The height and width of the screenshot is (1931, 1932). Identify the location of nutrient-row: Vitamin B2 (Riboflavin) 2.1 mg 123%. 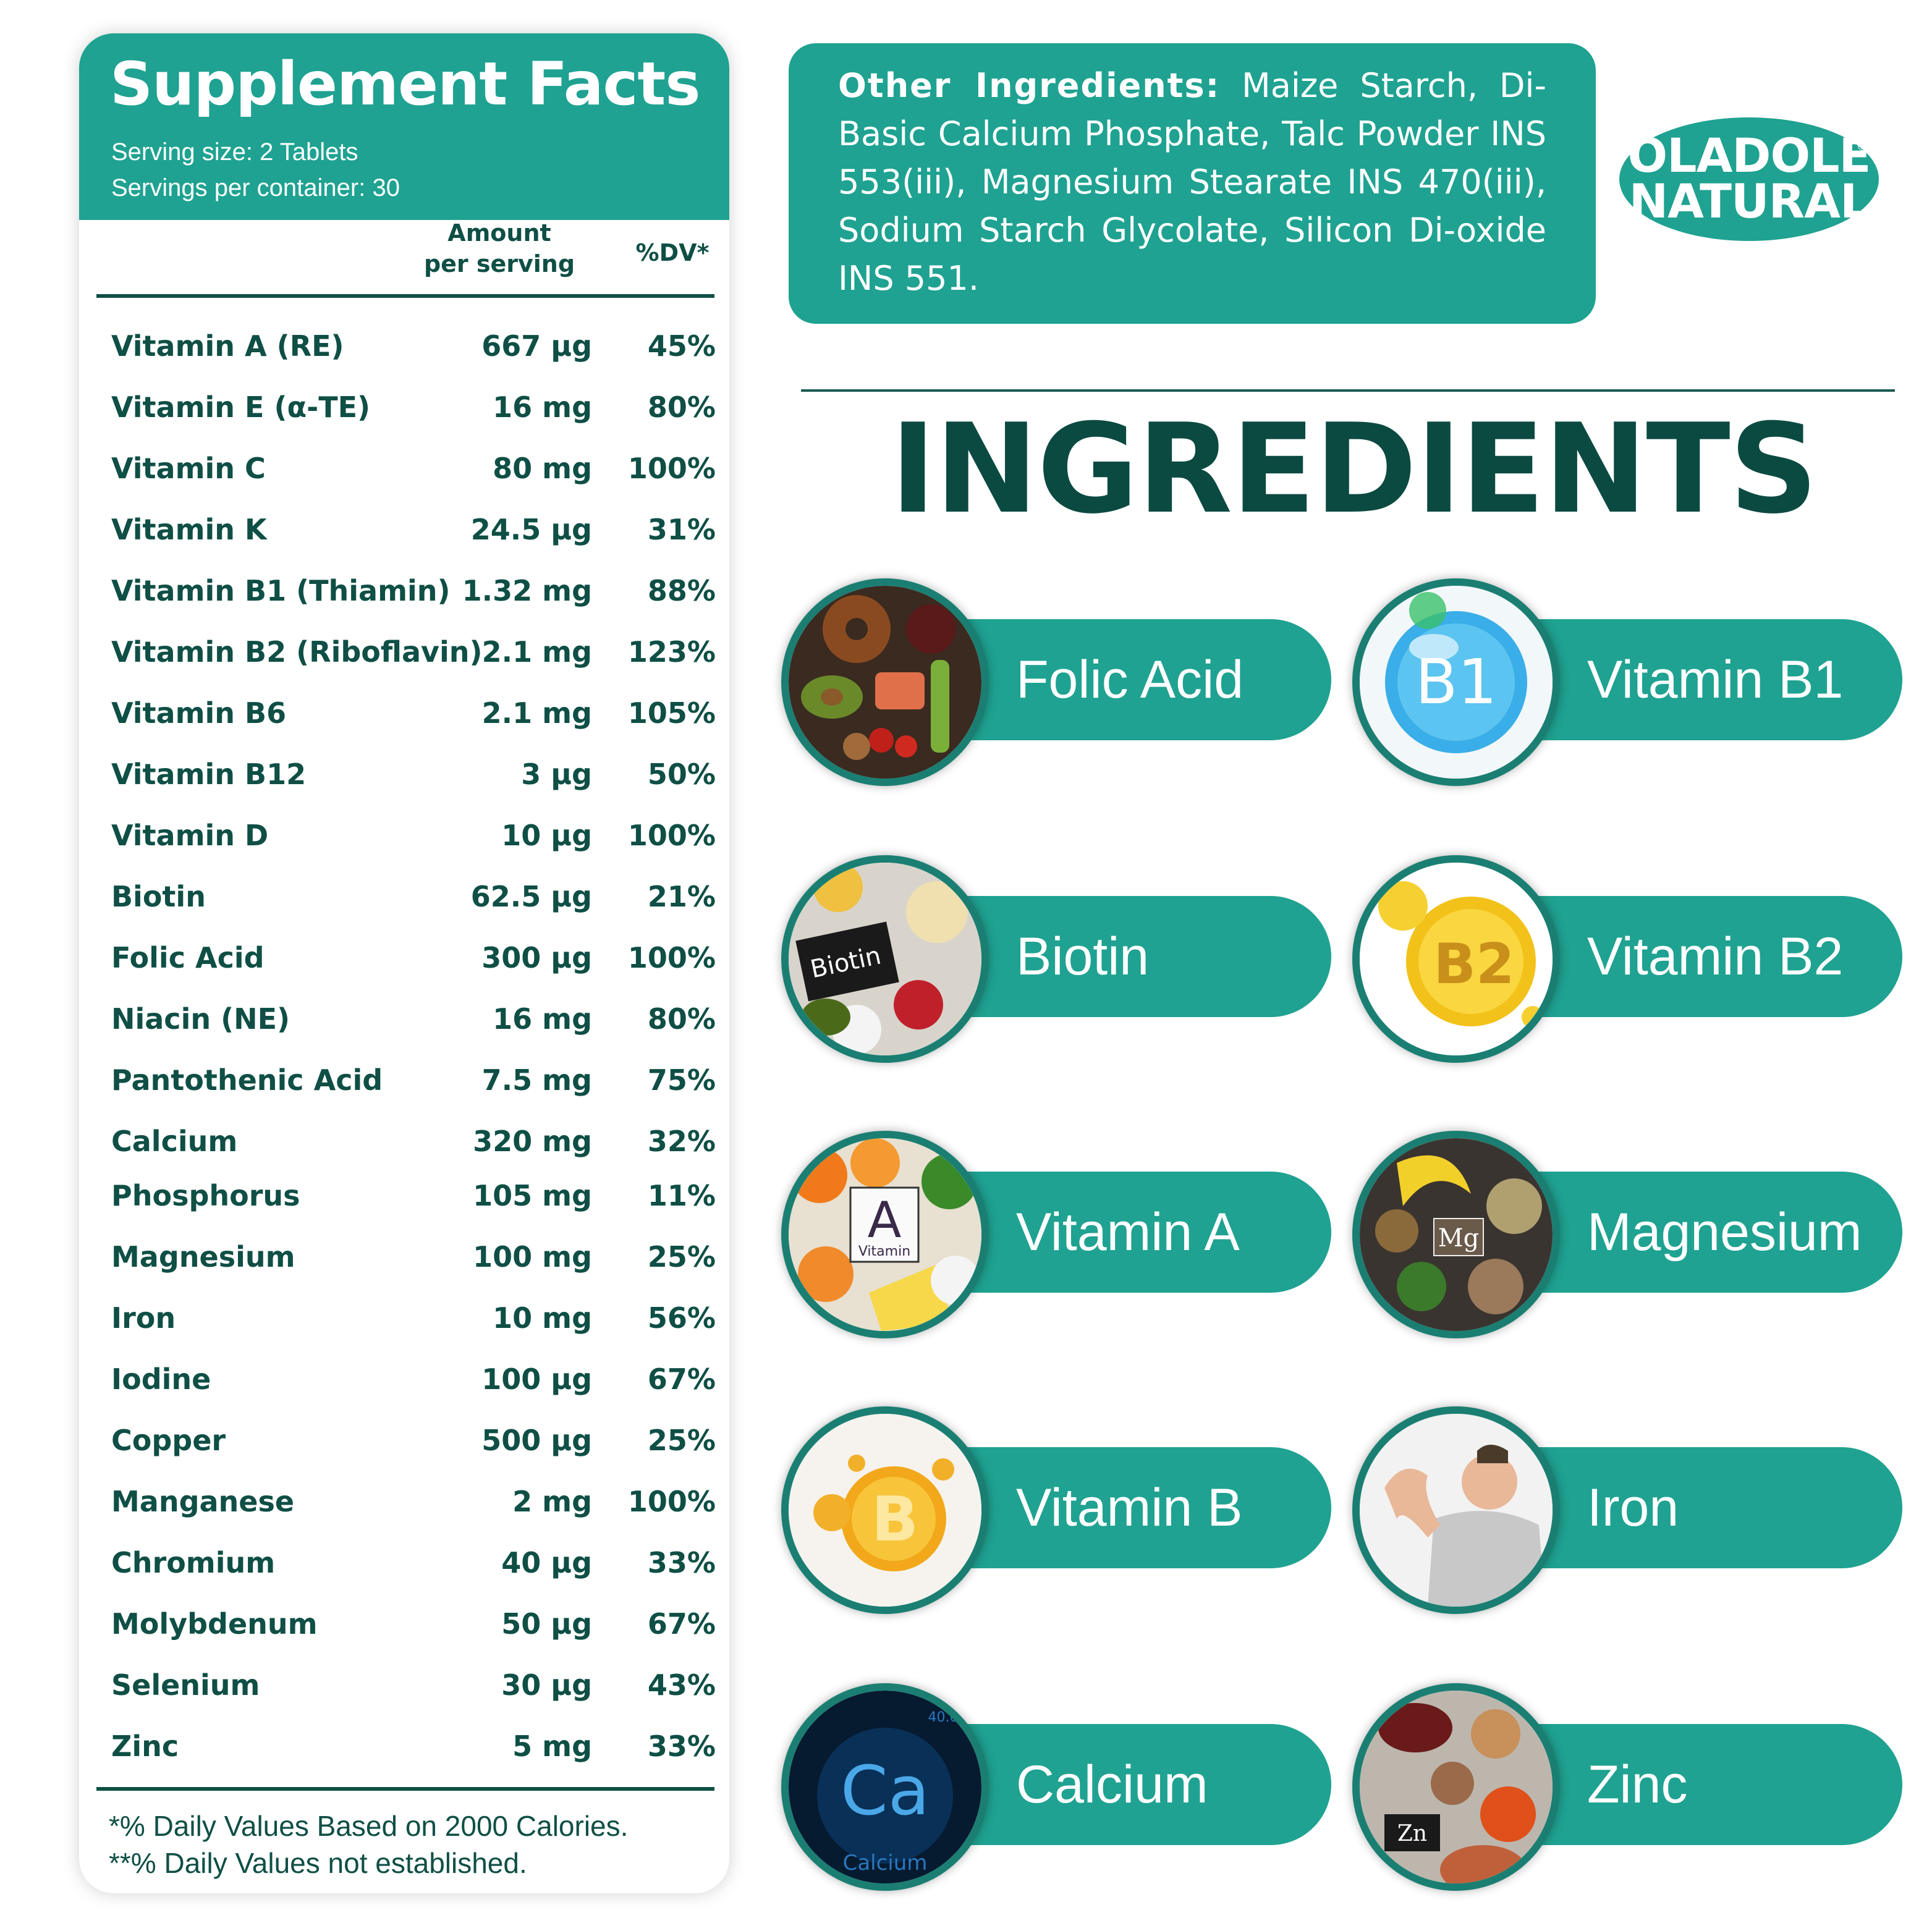
(404, 651).